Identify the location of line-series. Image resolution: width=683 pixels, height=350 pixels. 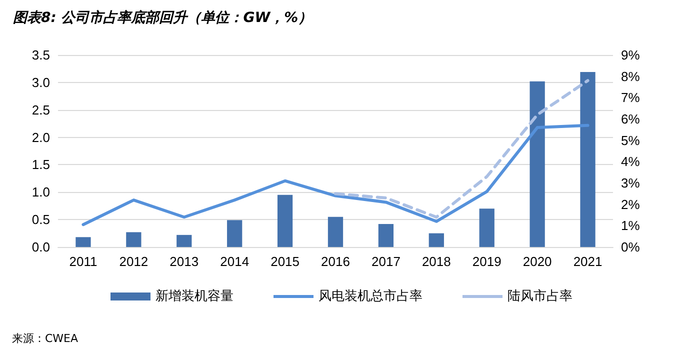
(462, 149).